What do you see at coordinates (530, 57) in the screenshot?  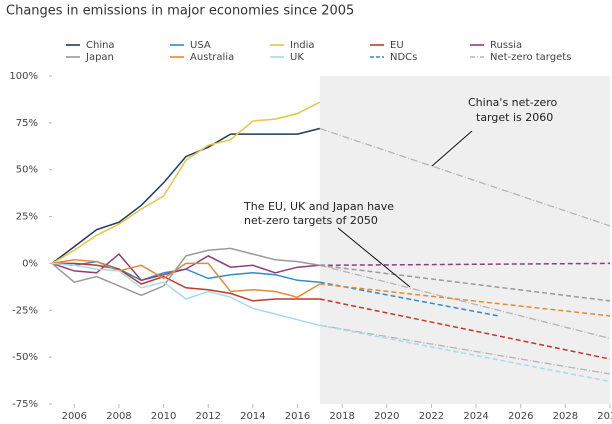 I see `legend-label: Net-zero targets` at bounding box center [530, 57].